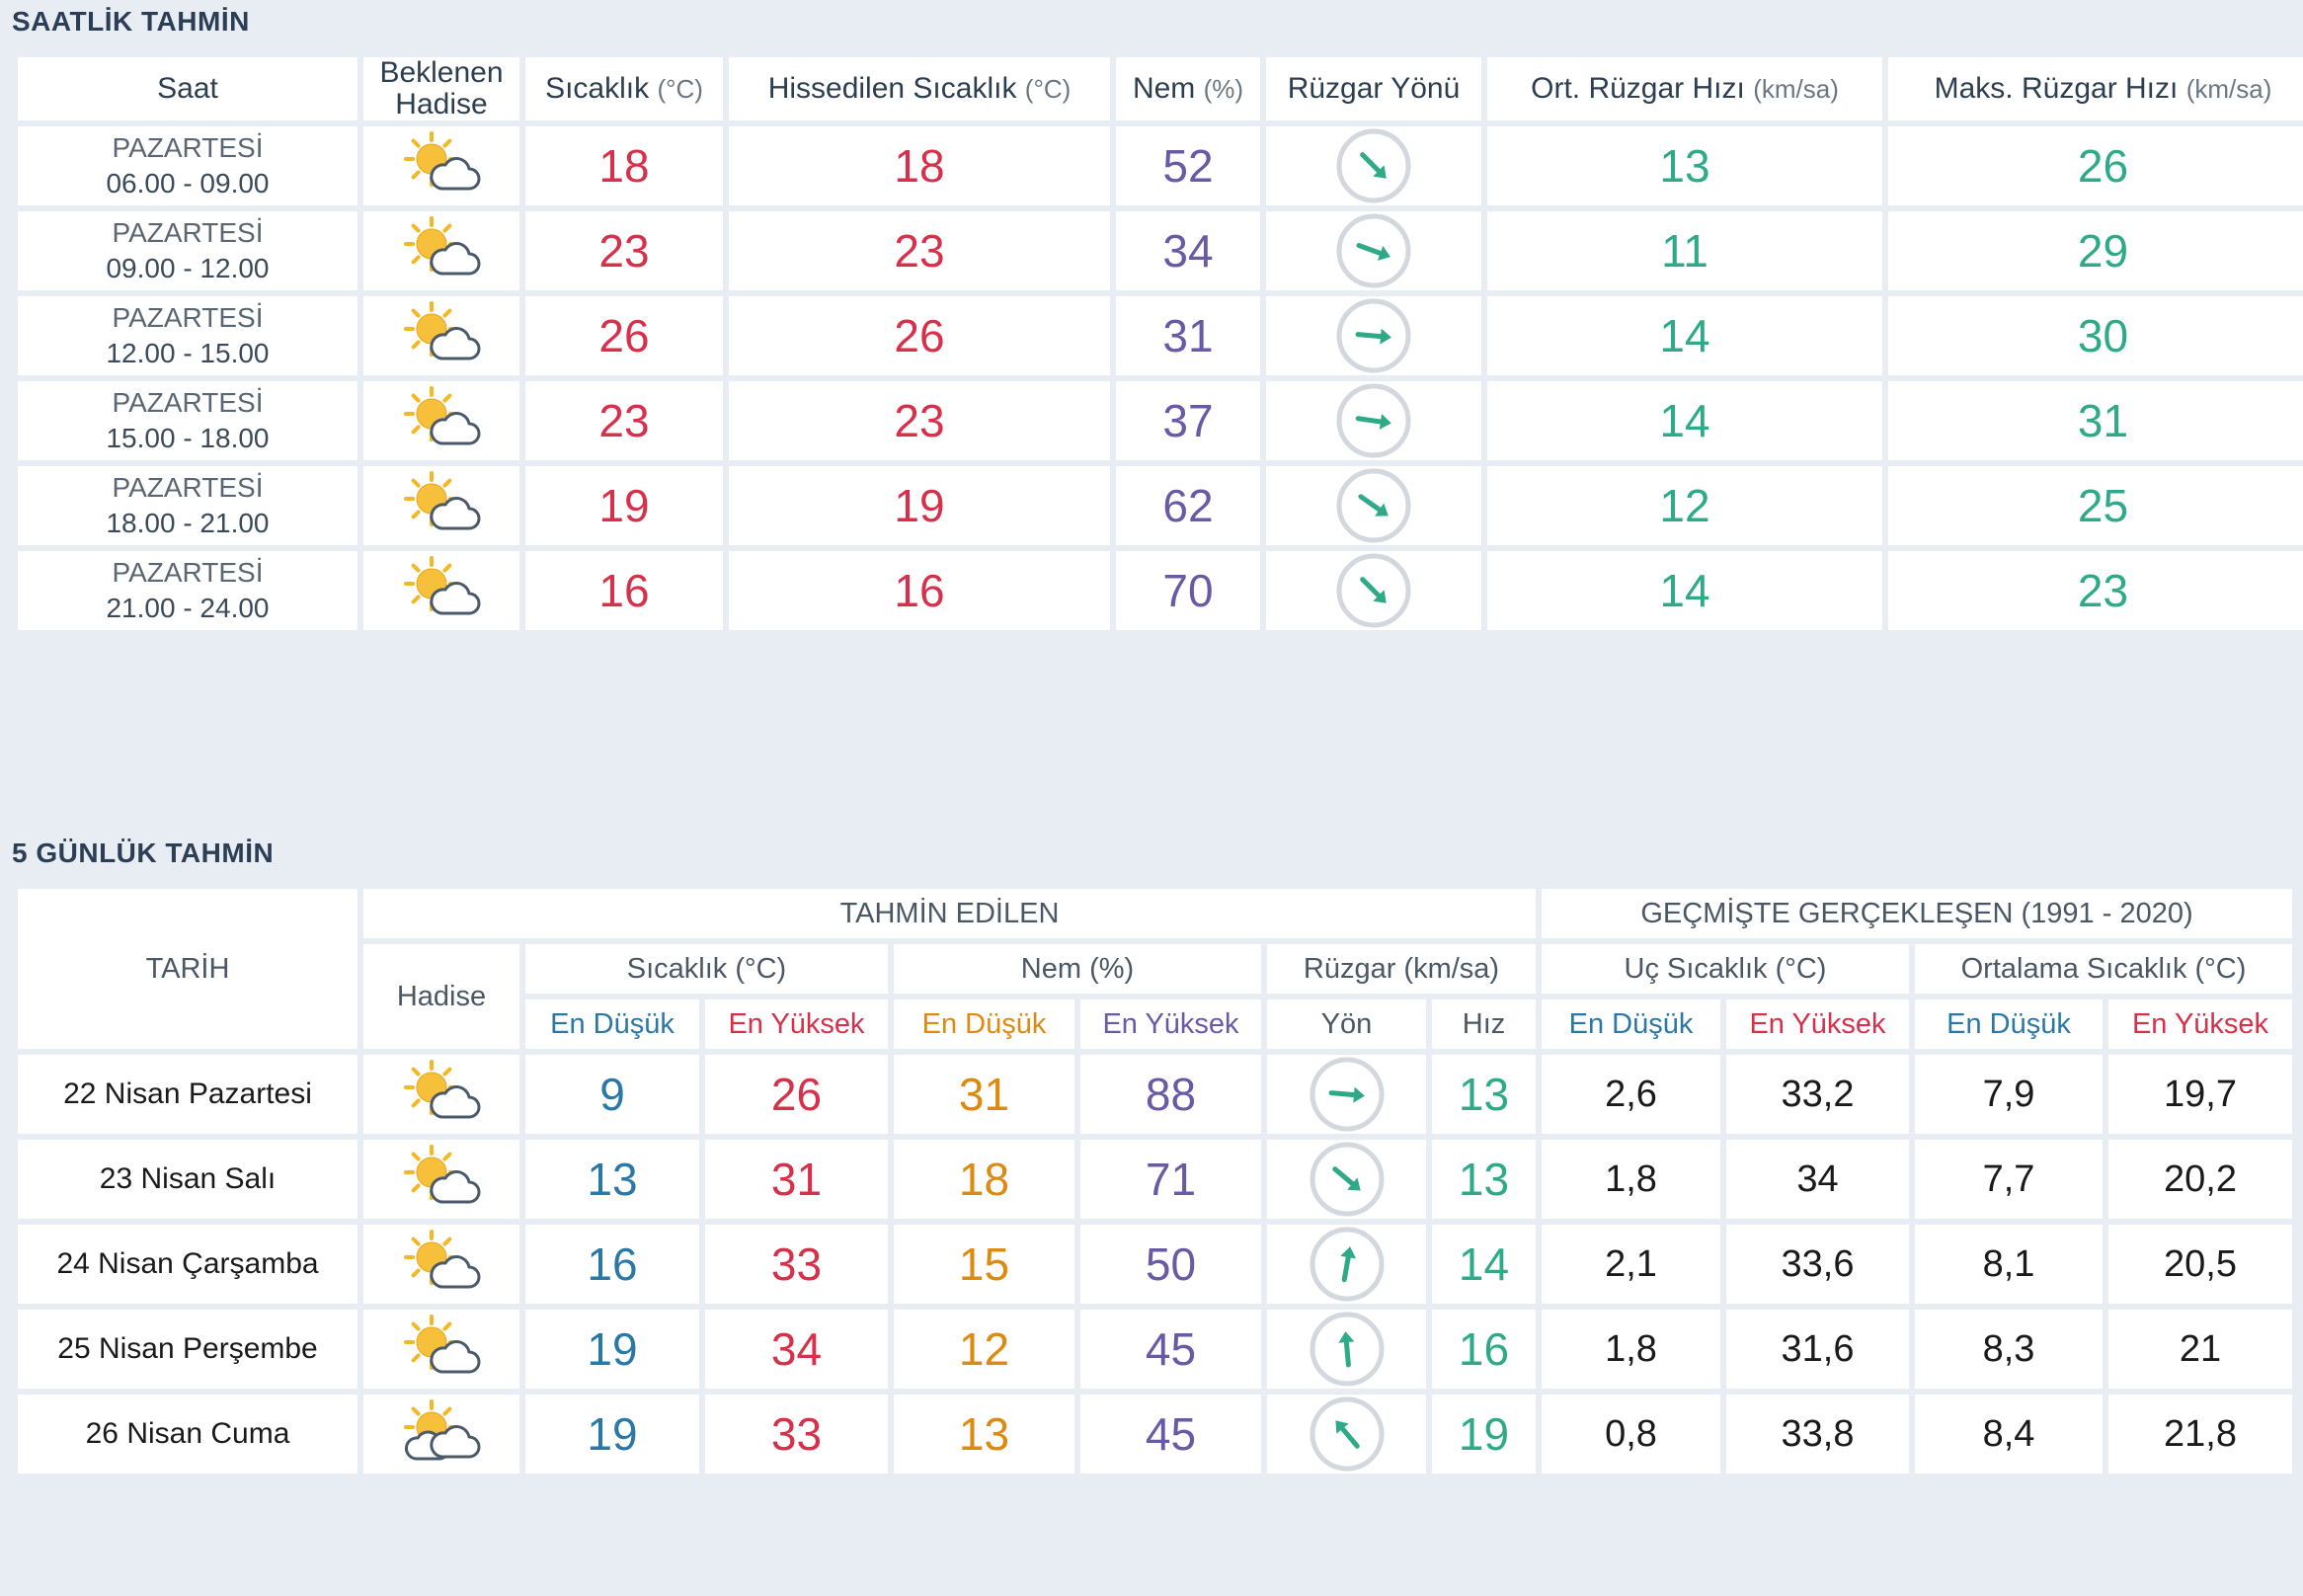 The height and width of the screenshot is (1596, 2303). I want to click on avg-max-value: 21,8, so click(2201, 1434).